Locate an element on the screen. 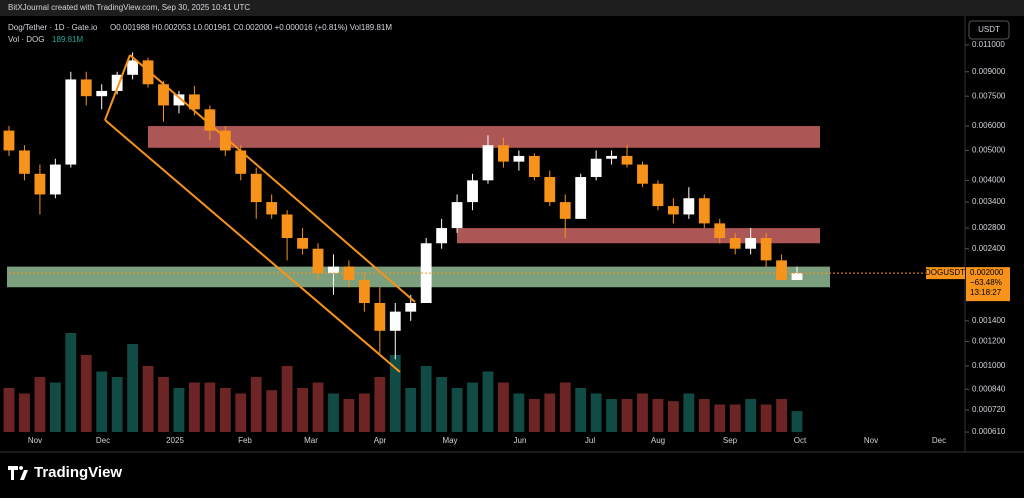  y-tick-label: 0.000610 is located at coordinates (989, 431).